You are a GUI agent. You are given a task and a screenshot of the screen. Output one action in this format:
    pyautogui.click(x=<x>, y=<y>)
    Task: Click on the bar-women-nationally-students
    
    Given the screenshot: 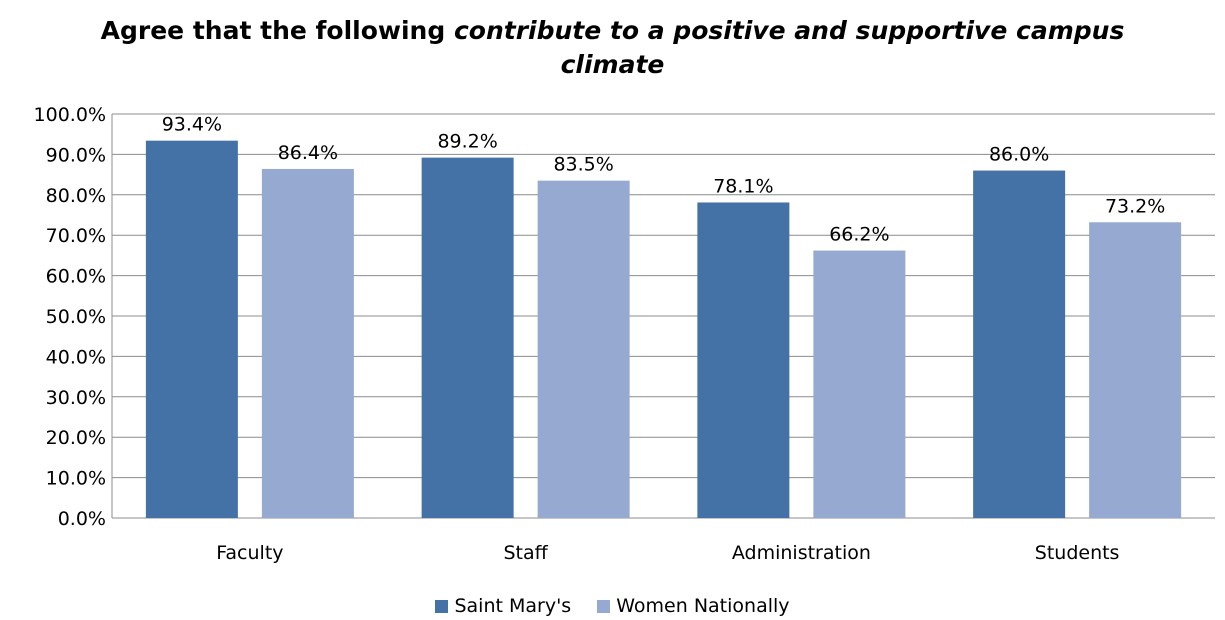 What is the action you would take?
    pyautogui.click(x=1135, y=370)
    